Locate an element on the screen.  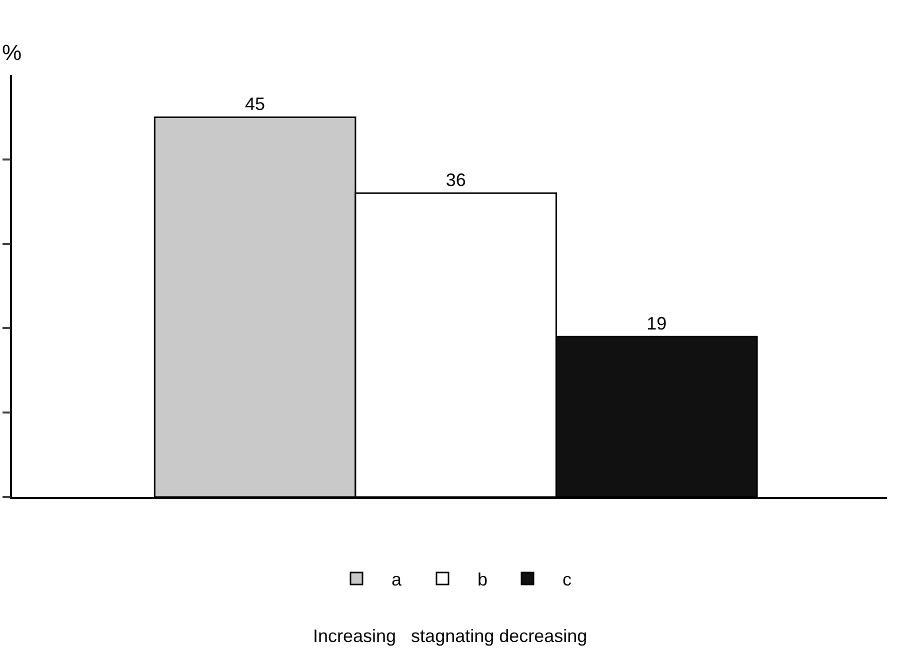
text: Increasing stagnating decreasing is located at coordinates (450, 636).